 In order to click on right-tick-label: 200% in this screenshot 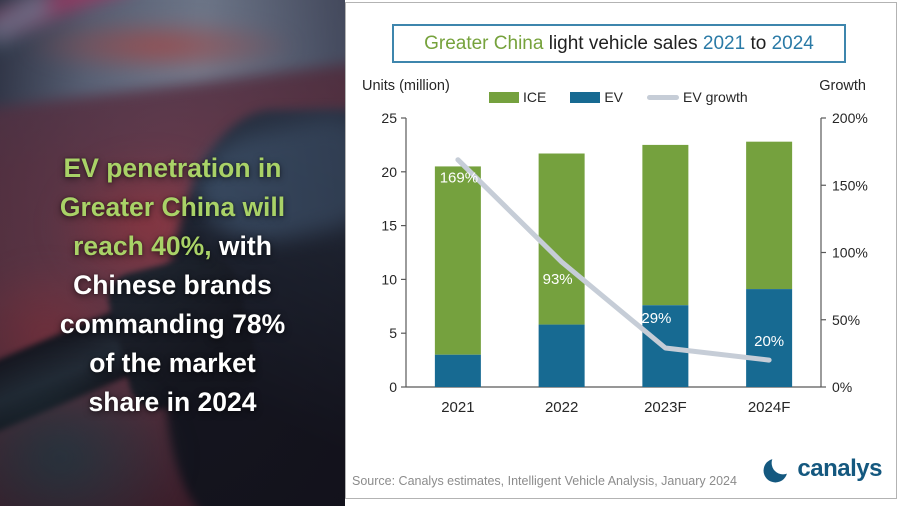, I will do `click(850, 118)`.